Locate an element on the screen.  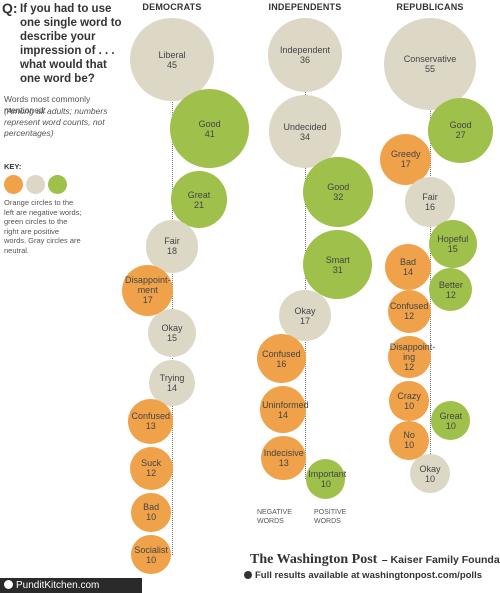
bubble: Bad 10 is located at coordinates (151, 512).